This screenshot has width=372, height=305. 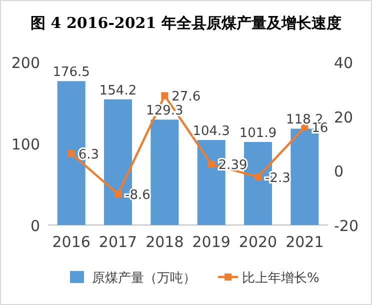 What do you see at coordinates (25, 145) in the screenshot?
I see `y-tick-label: 100` at bounding box center [25, 145].